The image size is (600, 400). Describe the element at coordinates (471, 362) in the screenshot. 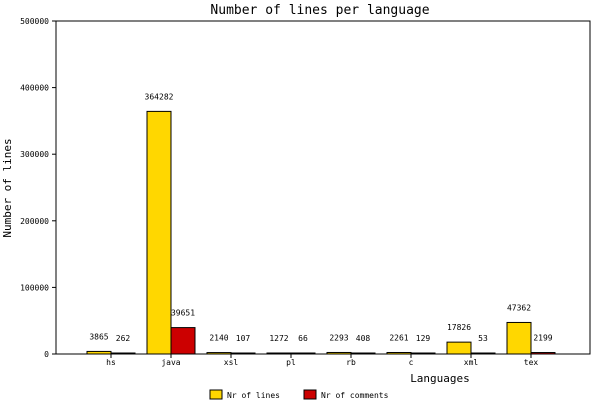

I see `x-tick-label-xml: xml` at that location.